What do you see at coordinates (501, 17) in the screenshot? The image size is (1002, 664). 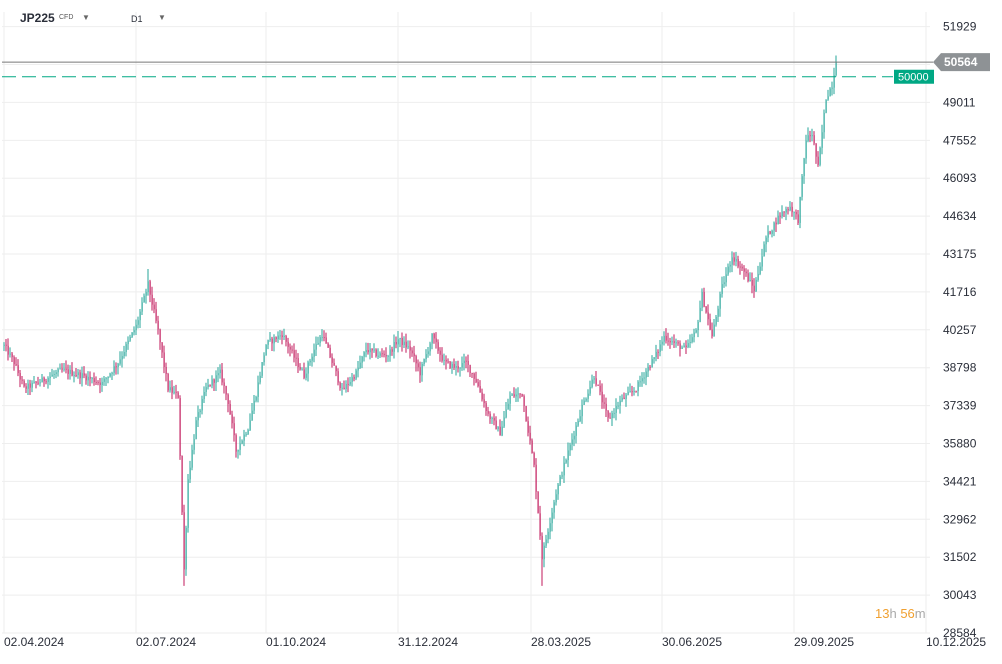 I see `chart-toolbar: JP225 CFD ▼ D1 ▼` at bounding box center [501, 17].